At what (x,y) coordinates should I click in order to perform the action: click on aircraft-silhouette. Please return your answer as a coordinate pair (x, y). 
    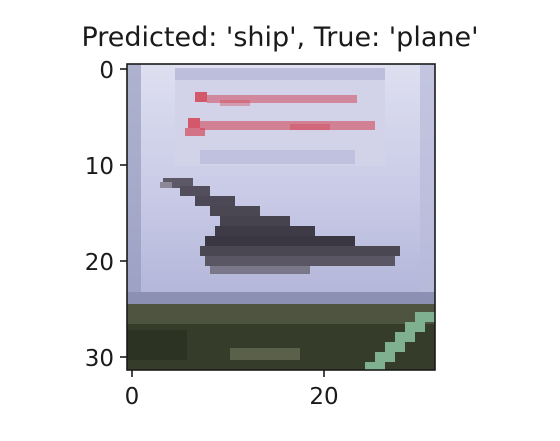
    Looking at the image, I should click on (280, 226).